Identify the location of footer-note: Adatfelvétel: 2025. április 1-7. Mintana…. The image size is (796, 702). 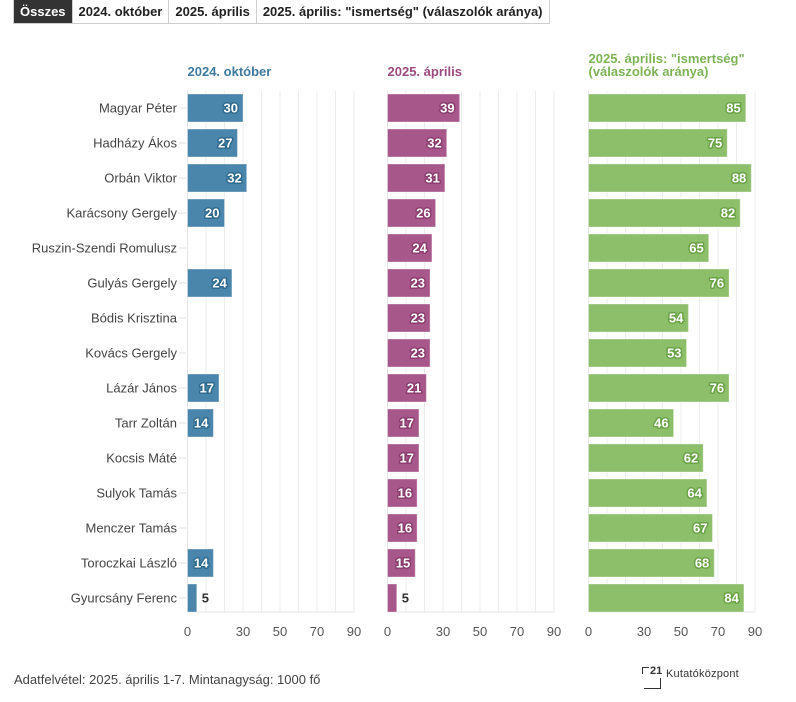
(167, 679).